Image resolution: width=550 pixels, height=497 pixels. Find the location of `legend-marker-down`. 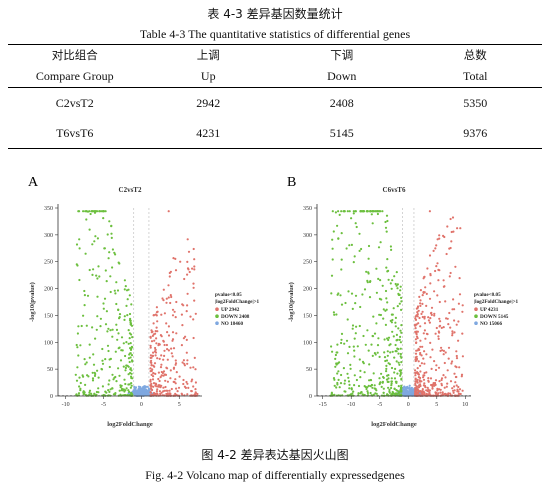

legend-marker-down is located at coordinates (217, 316).